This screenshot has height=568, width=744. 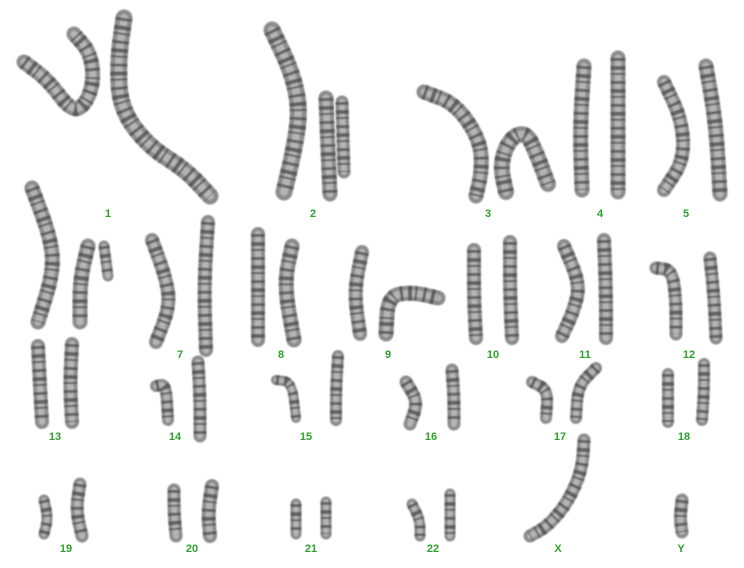 I want to click on label-chromosome-2: 2, so click(x=313, y=214).